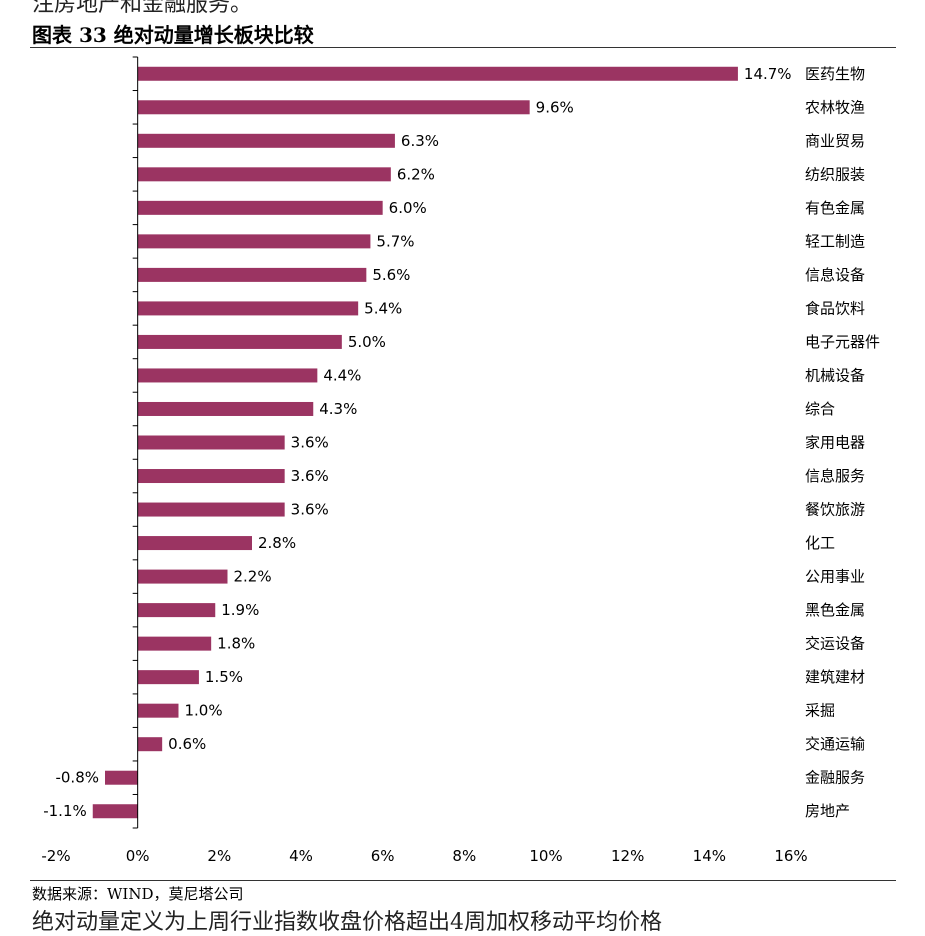 This screenshot has width=925, height=936. What do you see at coordinates (383, 308) in the screenshot?
I see `value-label: 5.4%` at bounding box center [383, 308].